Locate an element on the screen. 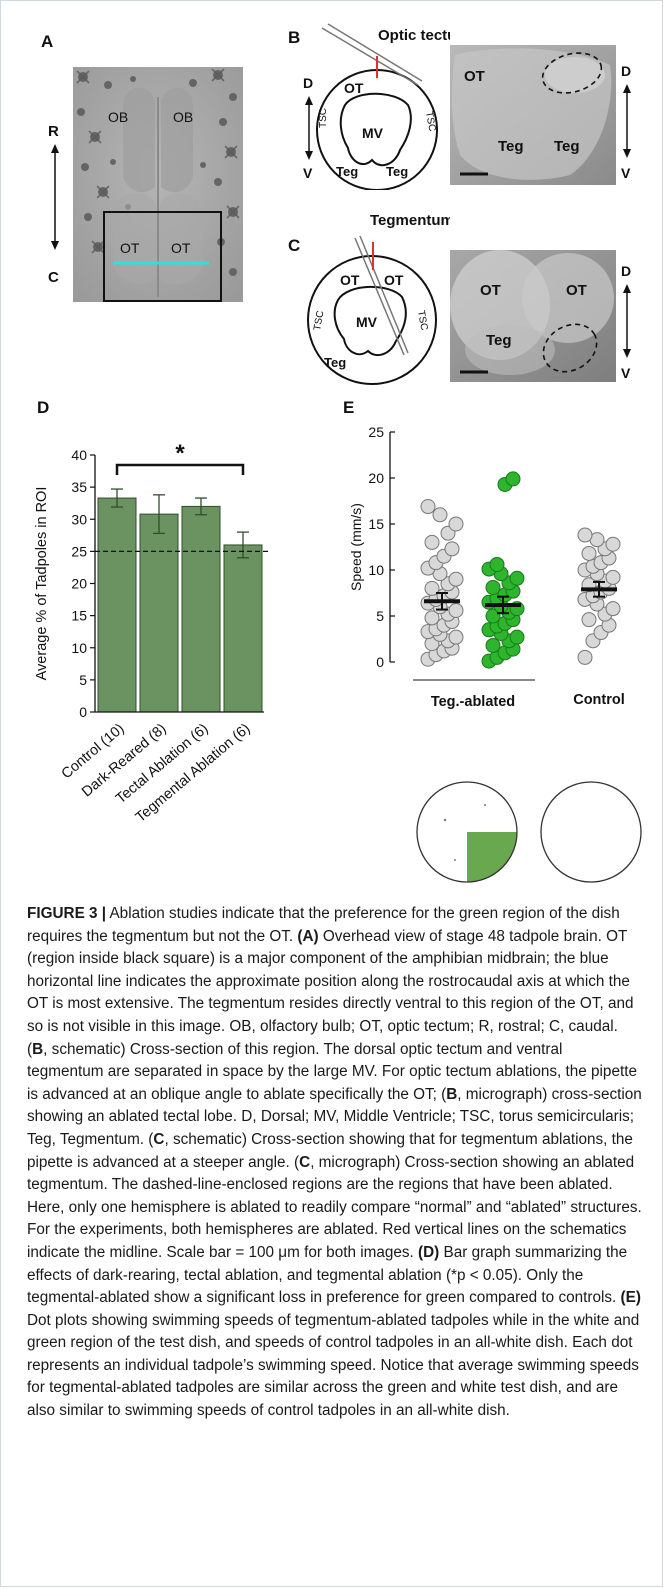 The height and width of the screenshot is (1589, 665). micro-c-ventral-label: V is located at coordinates (626, 373).